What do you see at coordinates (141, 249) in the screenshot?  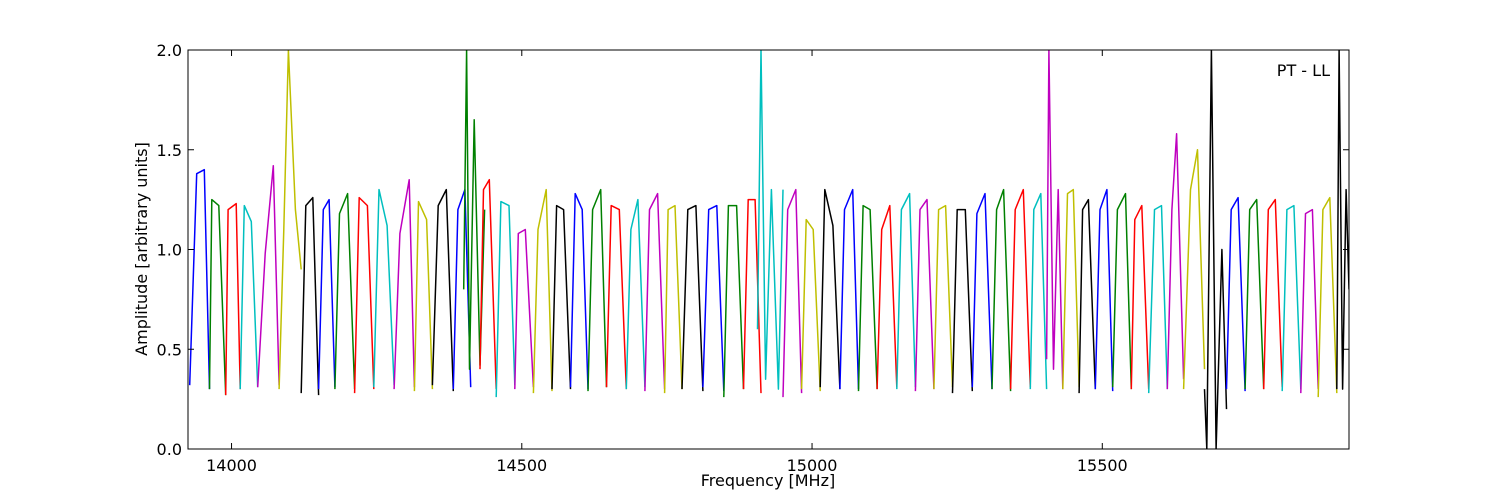 I see `y-axis-label: Amplitude [arbitrary units]` at bounding box center [141, 249].